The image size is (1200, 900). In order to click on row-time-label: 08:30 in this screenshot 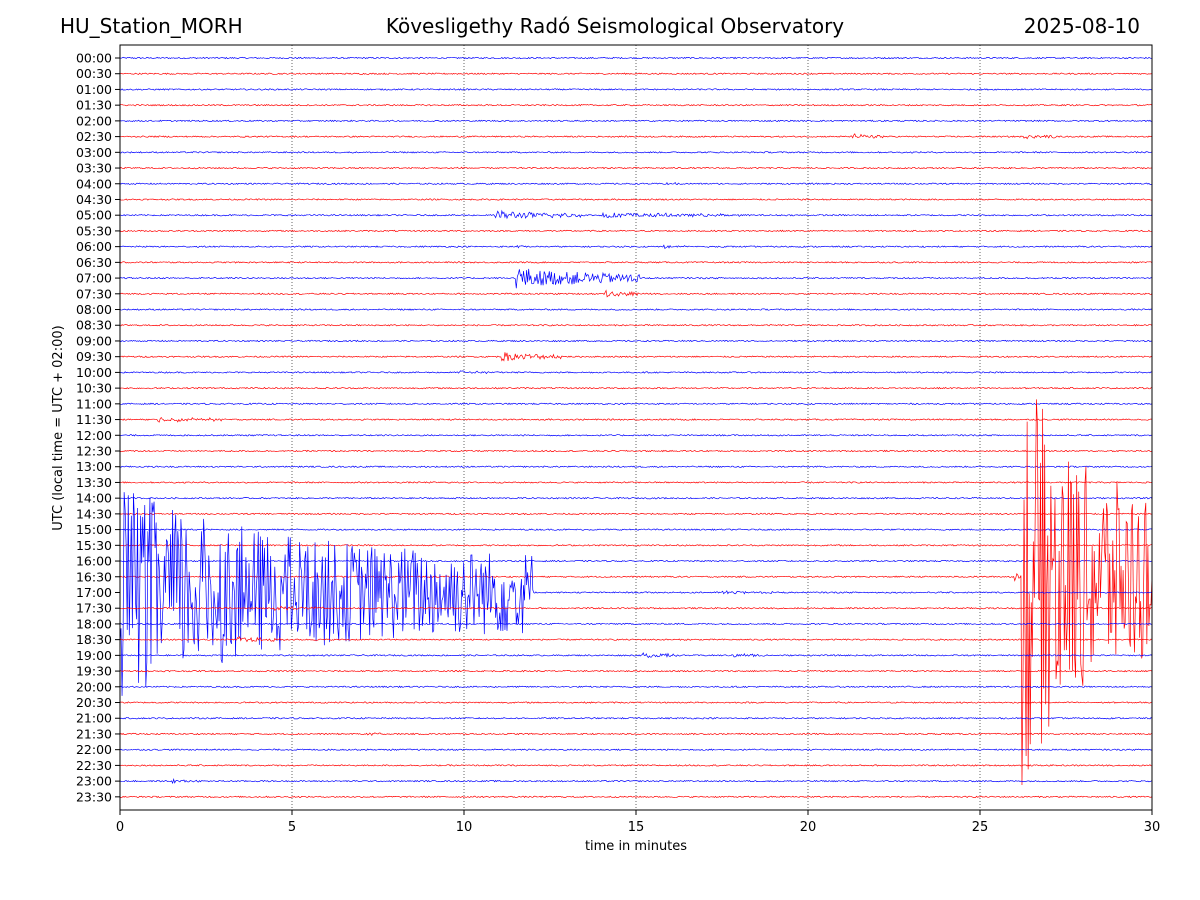, I will do `click(94, 325)`.